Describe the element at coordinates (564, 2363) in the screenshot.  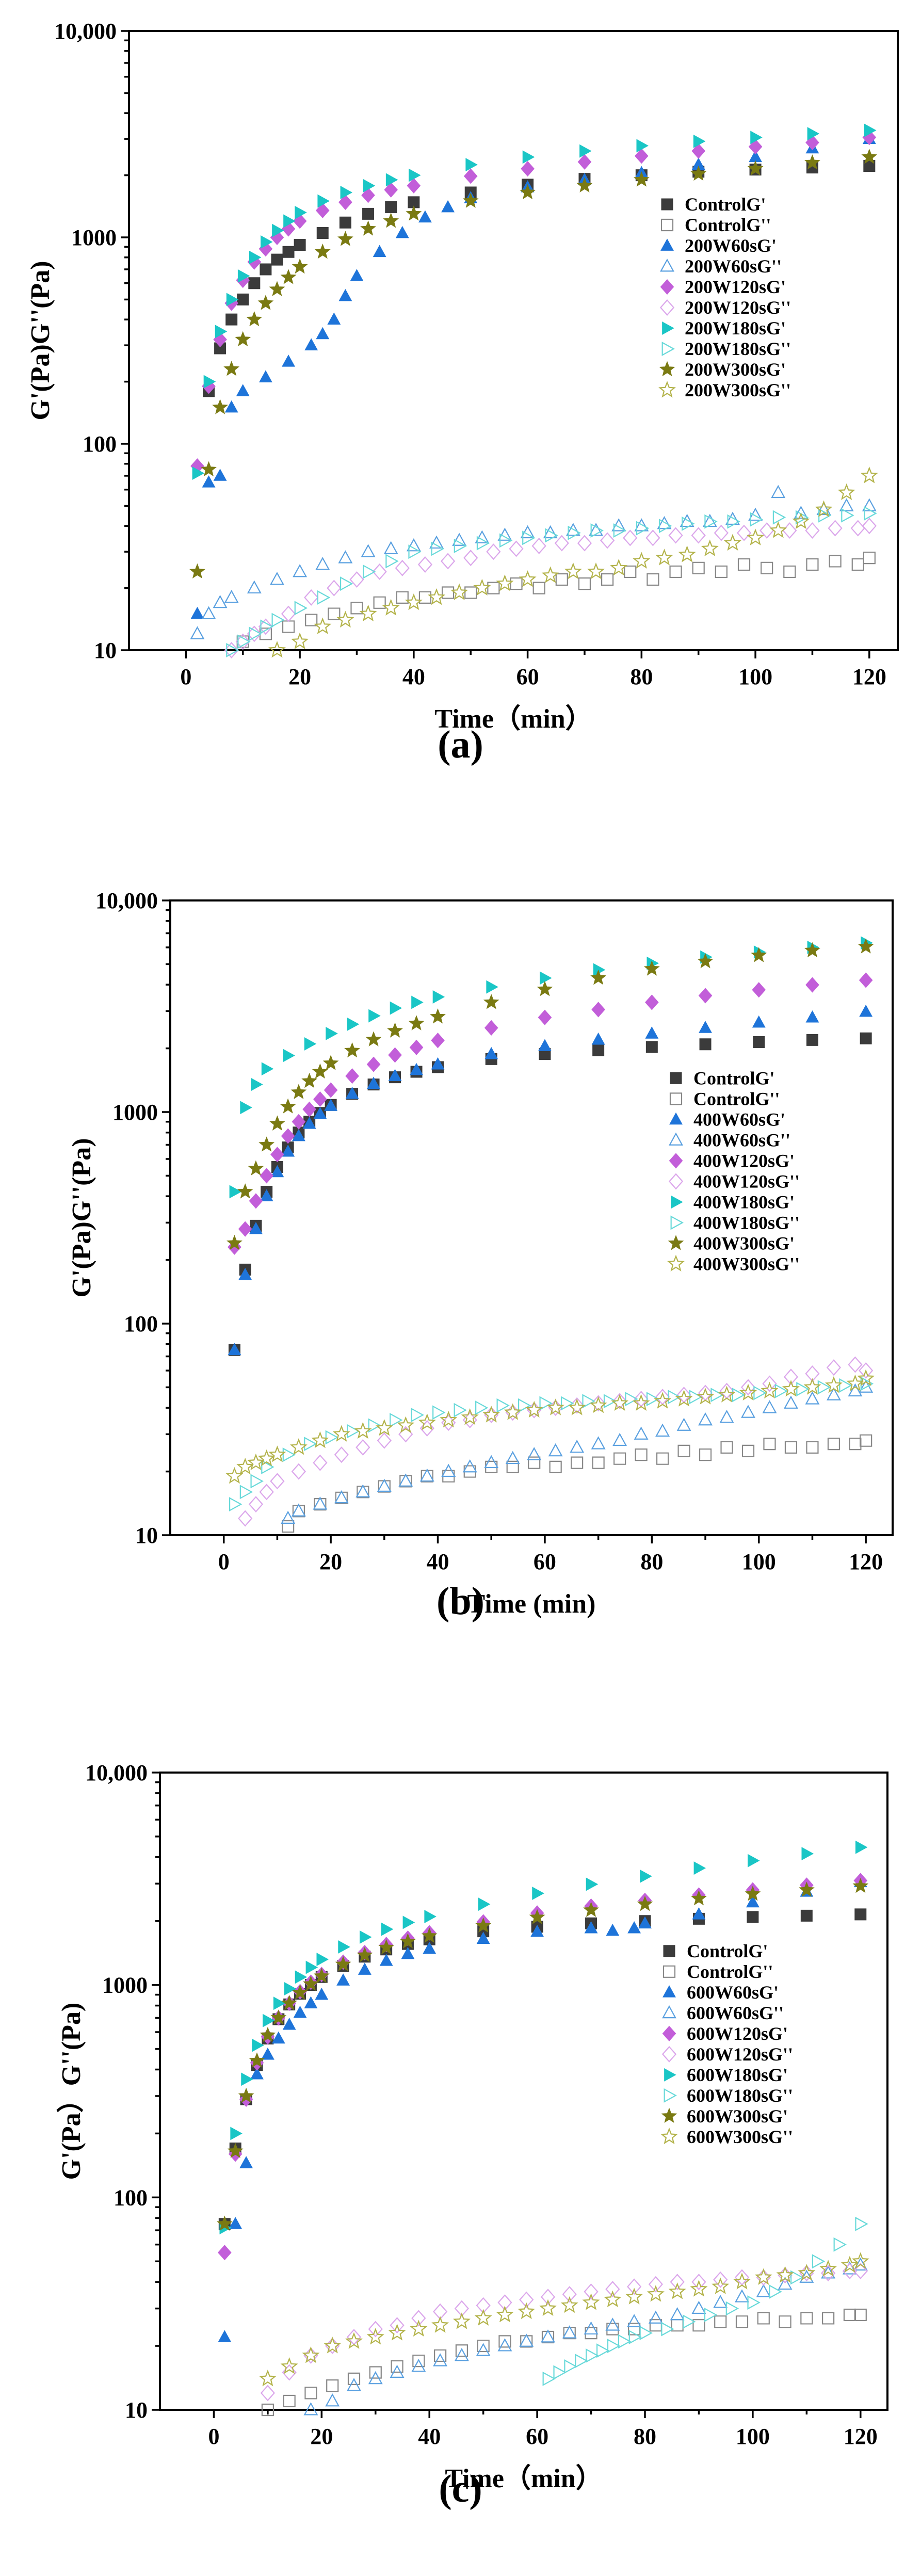
I see `series-controlg--1` at that location.